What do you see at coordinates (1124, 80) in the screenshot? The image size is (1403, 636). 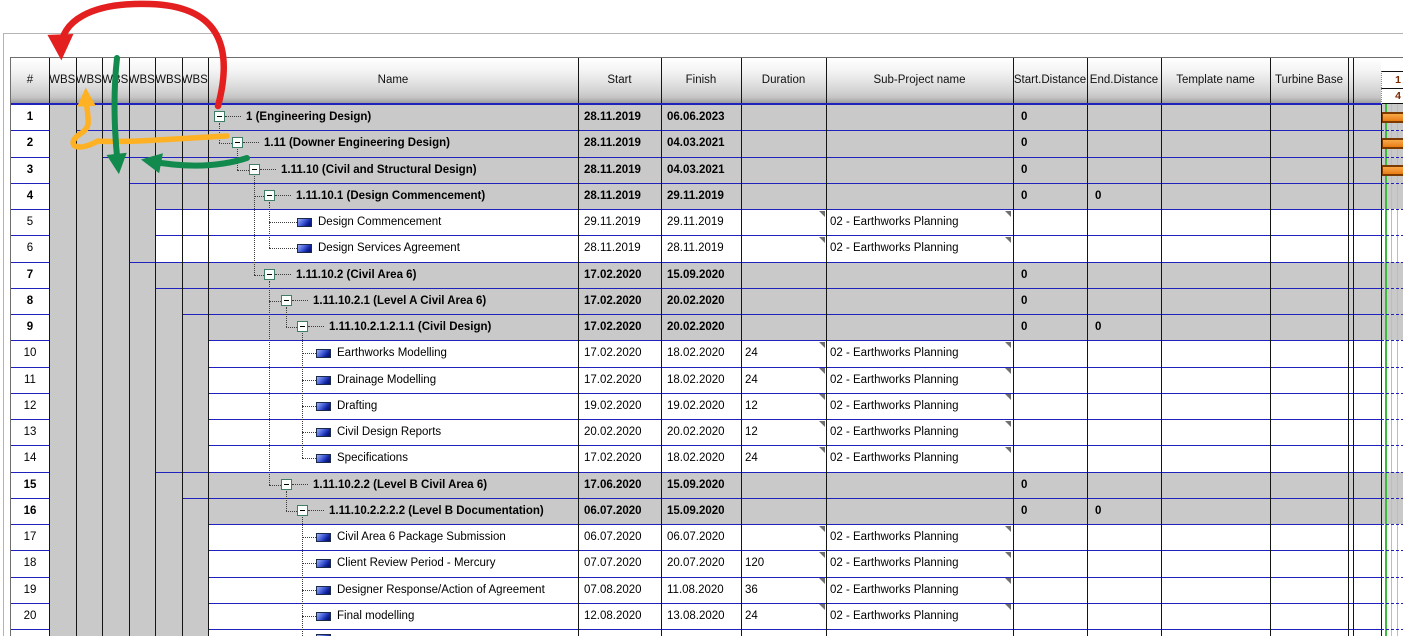 I see `column-header-end_distance: End.Distance` at bounding box center [1124, 80].